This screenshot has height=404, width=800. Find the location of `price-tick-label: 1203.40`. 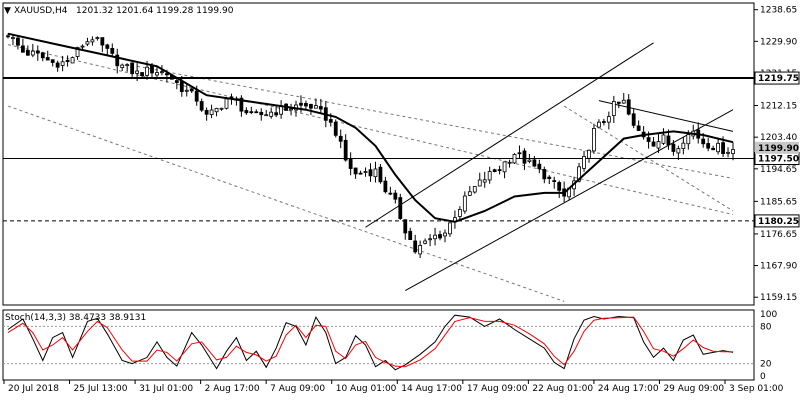

price-tick-label: 1203.40 is located at coordinates (778, 138).